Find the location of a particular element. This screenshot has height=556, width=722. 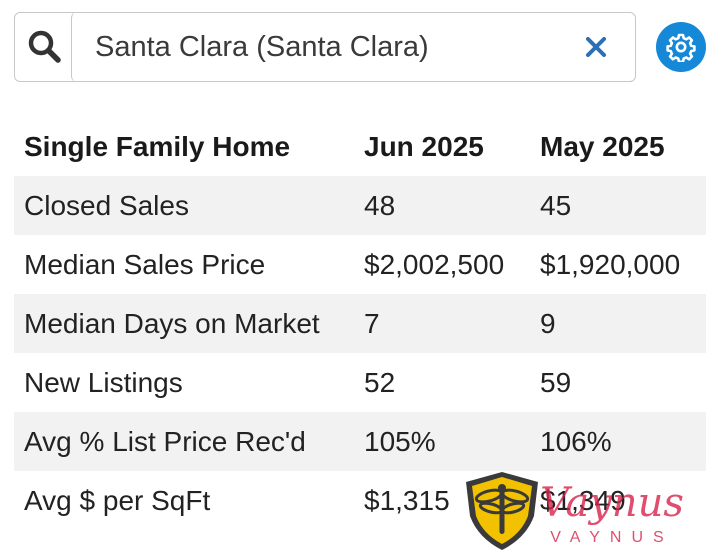

table-row: Closed Sales 48 45 is located at coordinates (360, 205).